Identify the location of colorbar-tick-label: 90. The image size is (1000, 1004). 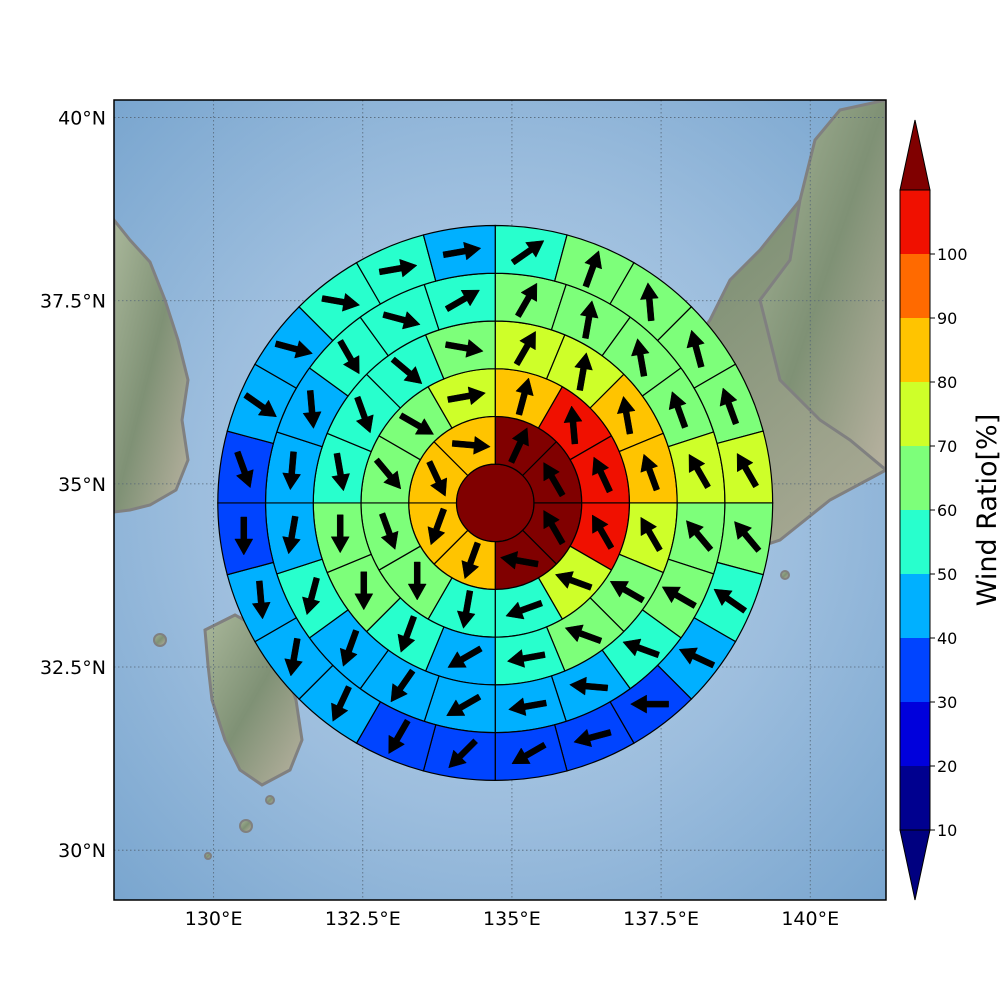
(947, 318).